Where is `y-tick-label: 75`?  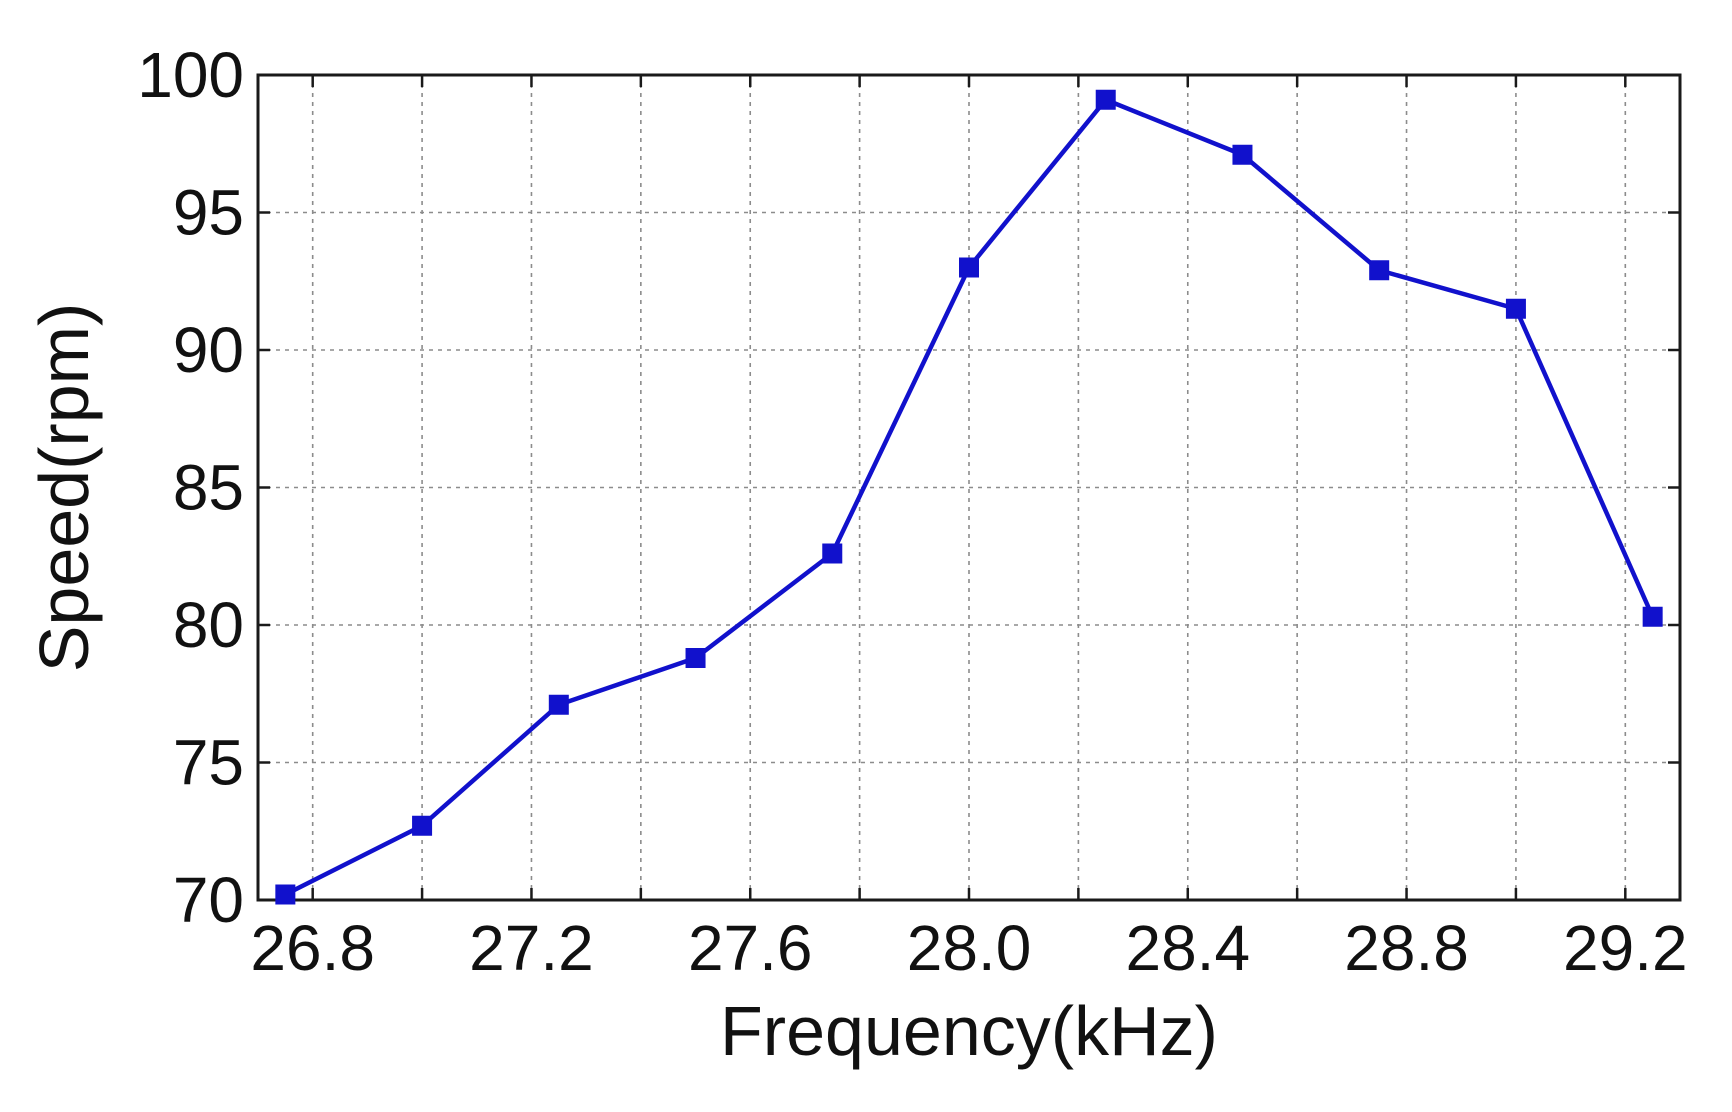 y-tick-label: 75 is located at coordinates (208, 763).